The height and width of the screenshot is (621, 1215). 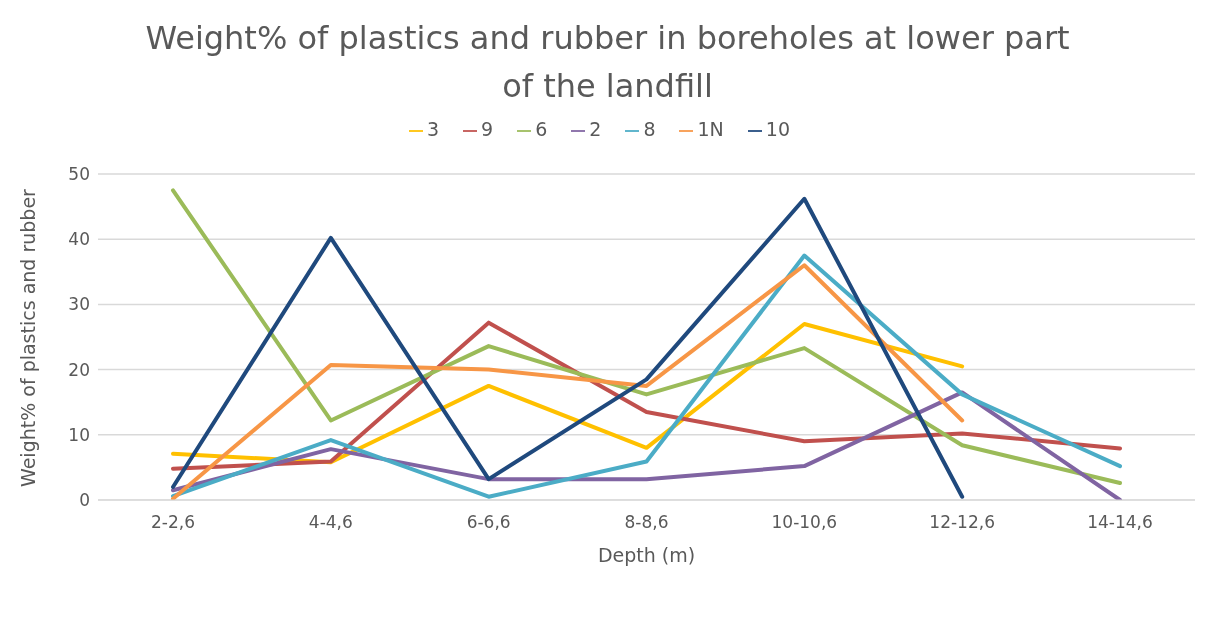 What do you see at coordinates (173, 522) in the screenshot?
I see `x-tick-label: 2-2,6` at bounding box center [173, 522].